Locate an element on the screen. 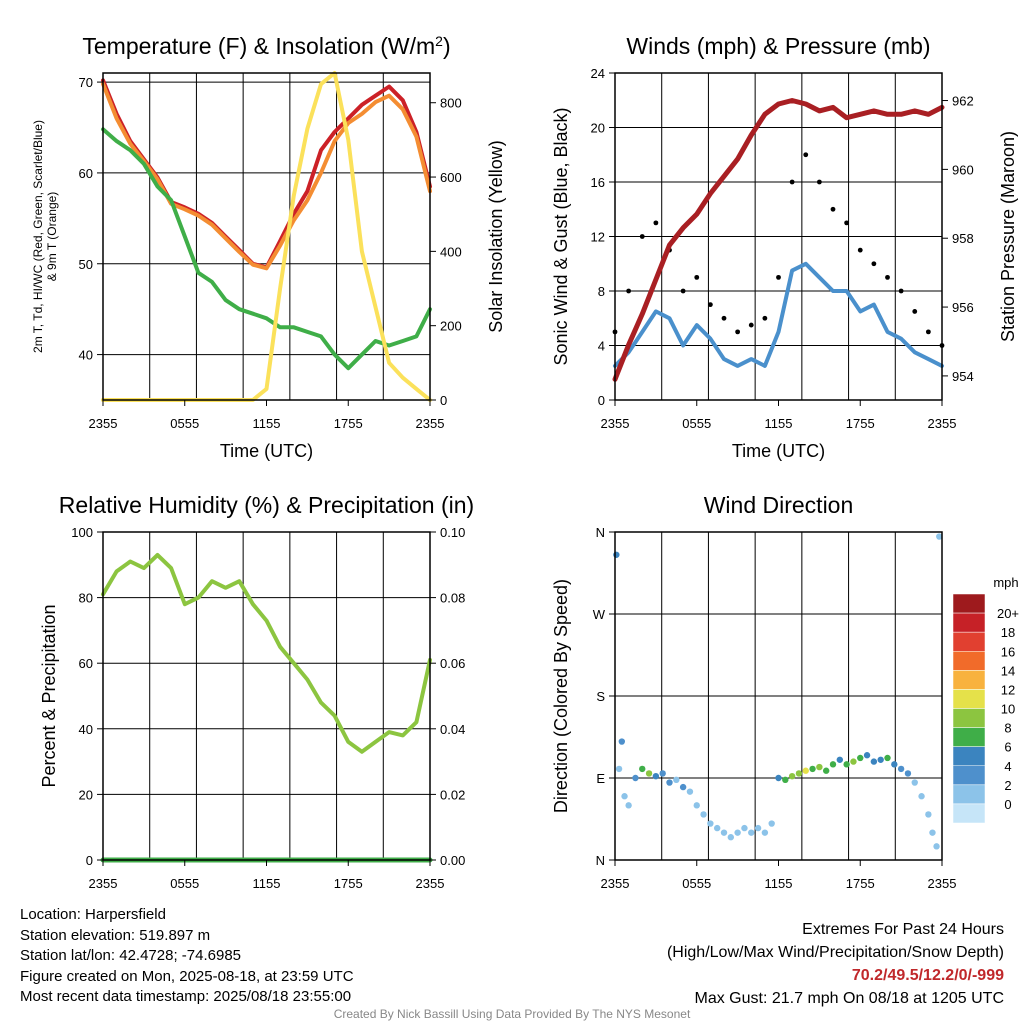  y2-tick-label: 0.00 is located at coordinates (452, 860).